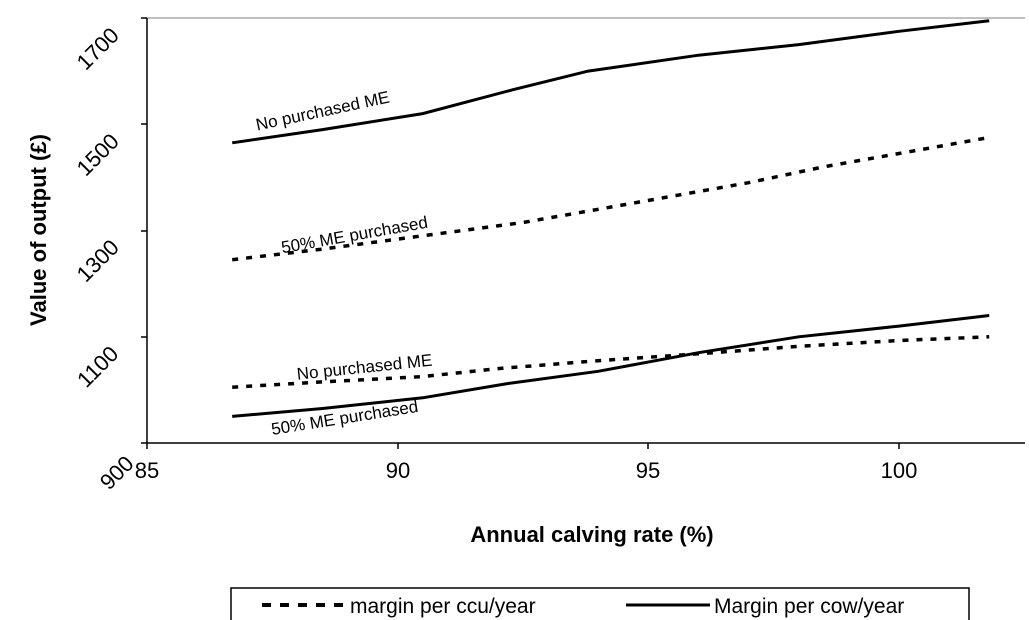 This screenshot has height=620, width=1029. I want to click on y-tick-label: 1100, so click(97, 366).